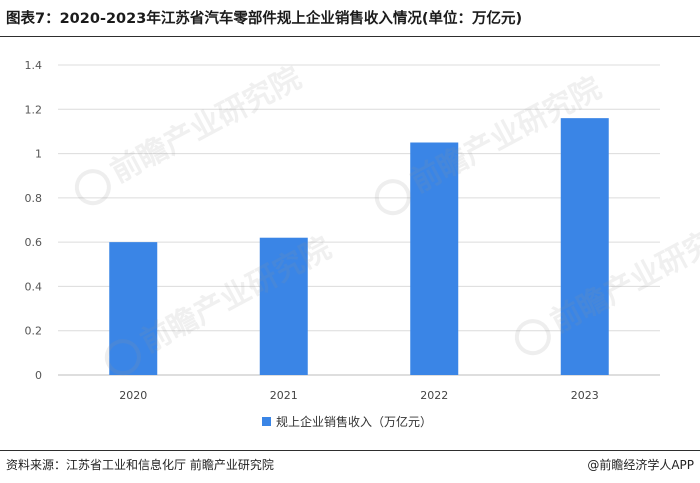 The width and height of the screenshot is (700, 483). I want to click on legend-label: 规上企业销售收入（万亿元）, so click(354, 421).